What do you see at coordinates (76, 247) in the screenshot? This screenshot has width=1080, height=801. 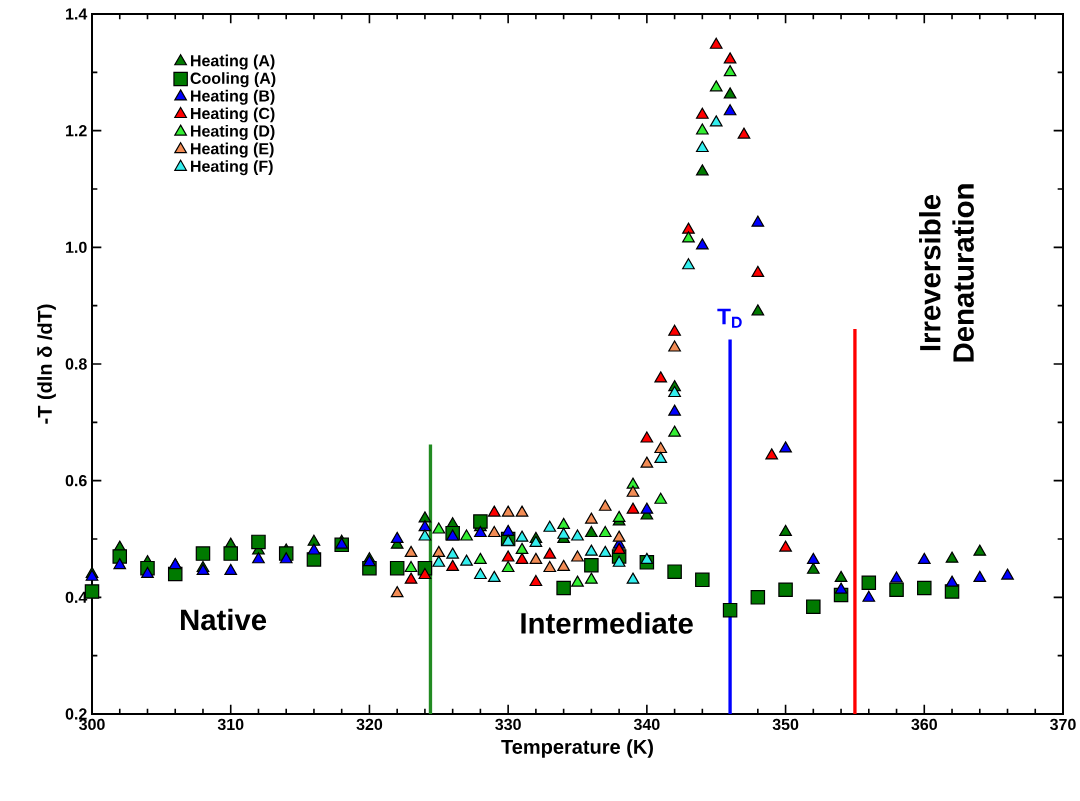 I see `y-tick-label: 1.0` at bounding box center [76, 247].